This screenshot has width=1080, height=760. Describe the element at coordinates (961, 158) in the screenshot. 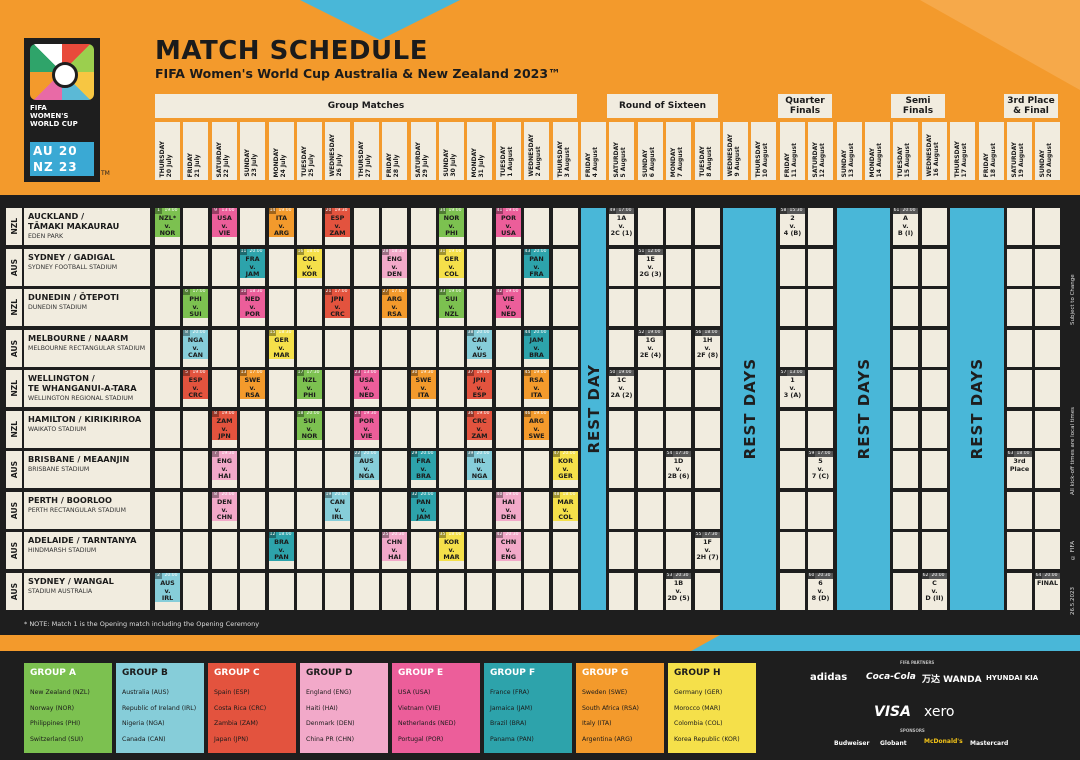

I see `date-label: THURSDAY 17 August` at that location.